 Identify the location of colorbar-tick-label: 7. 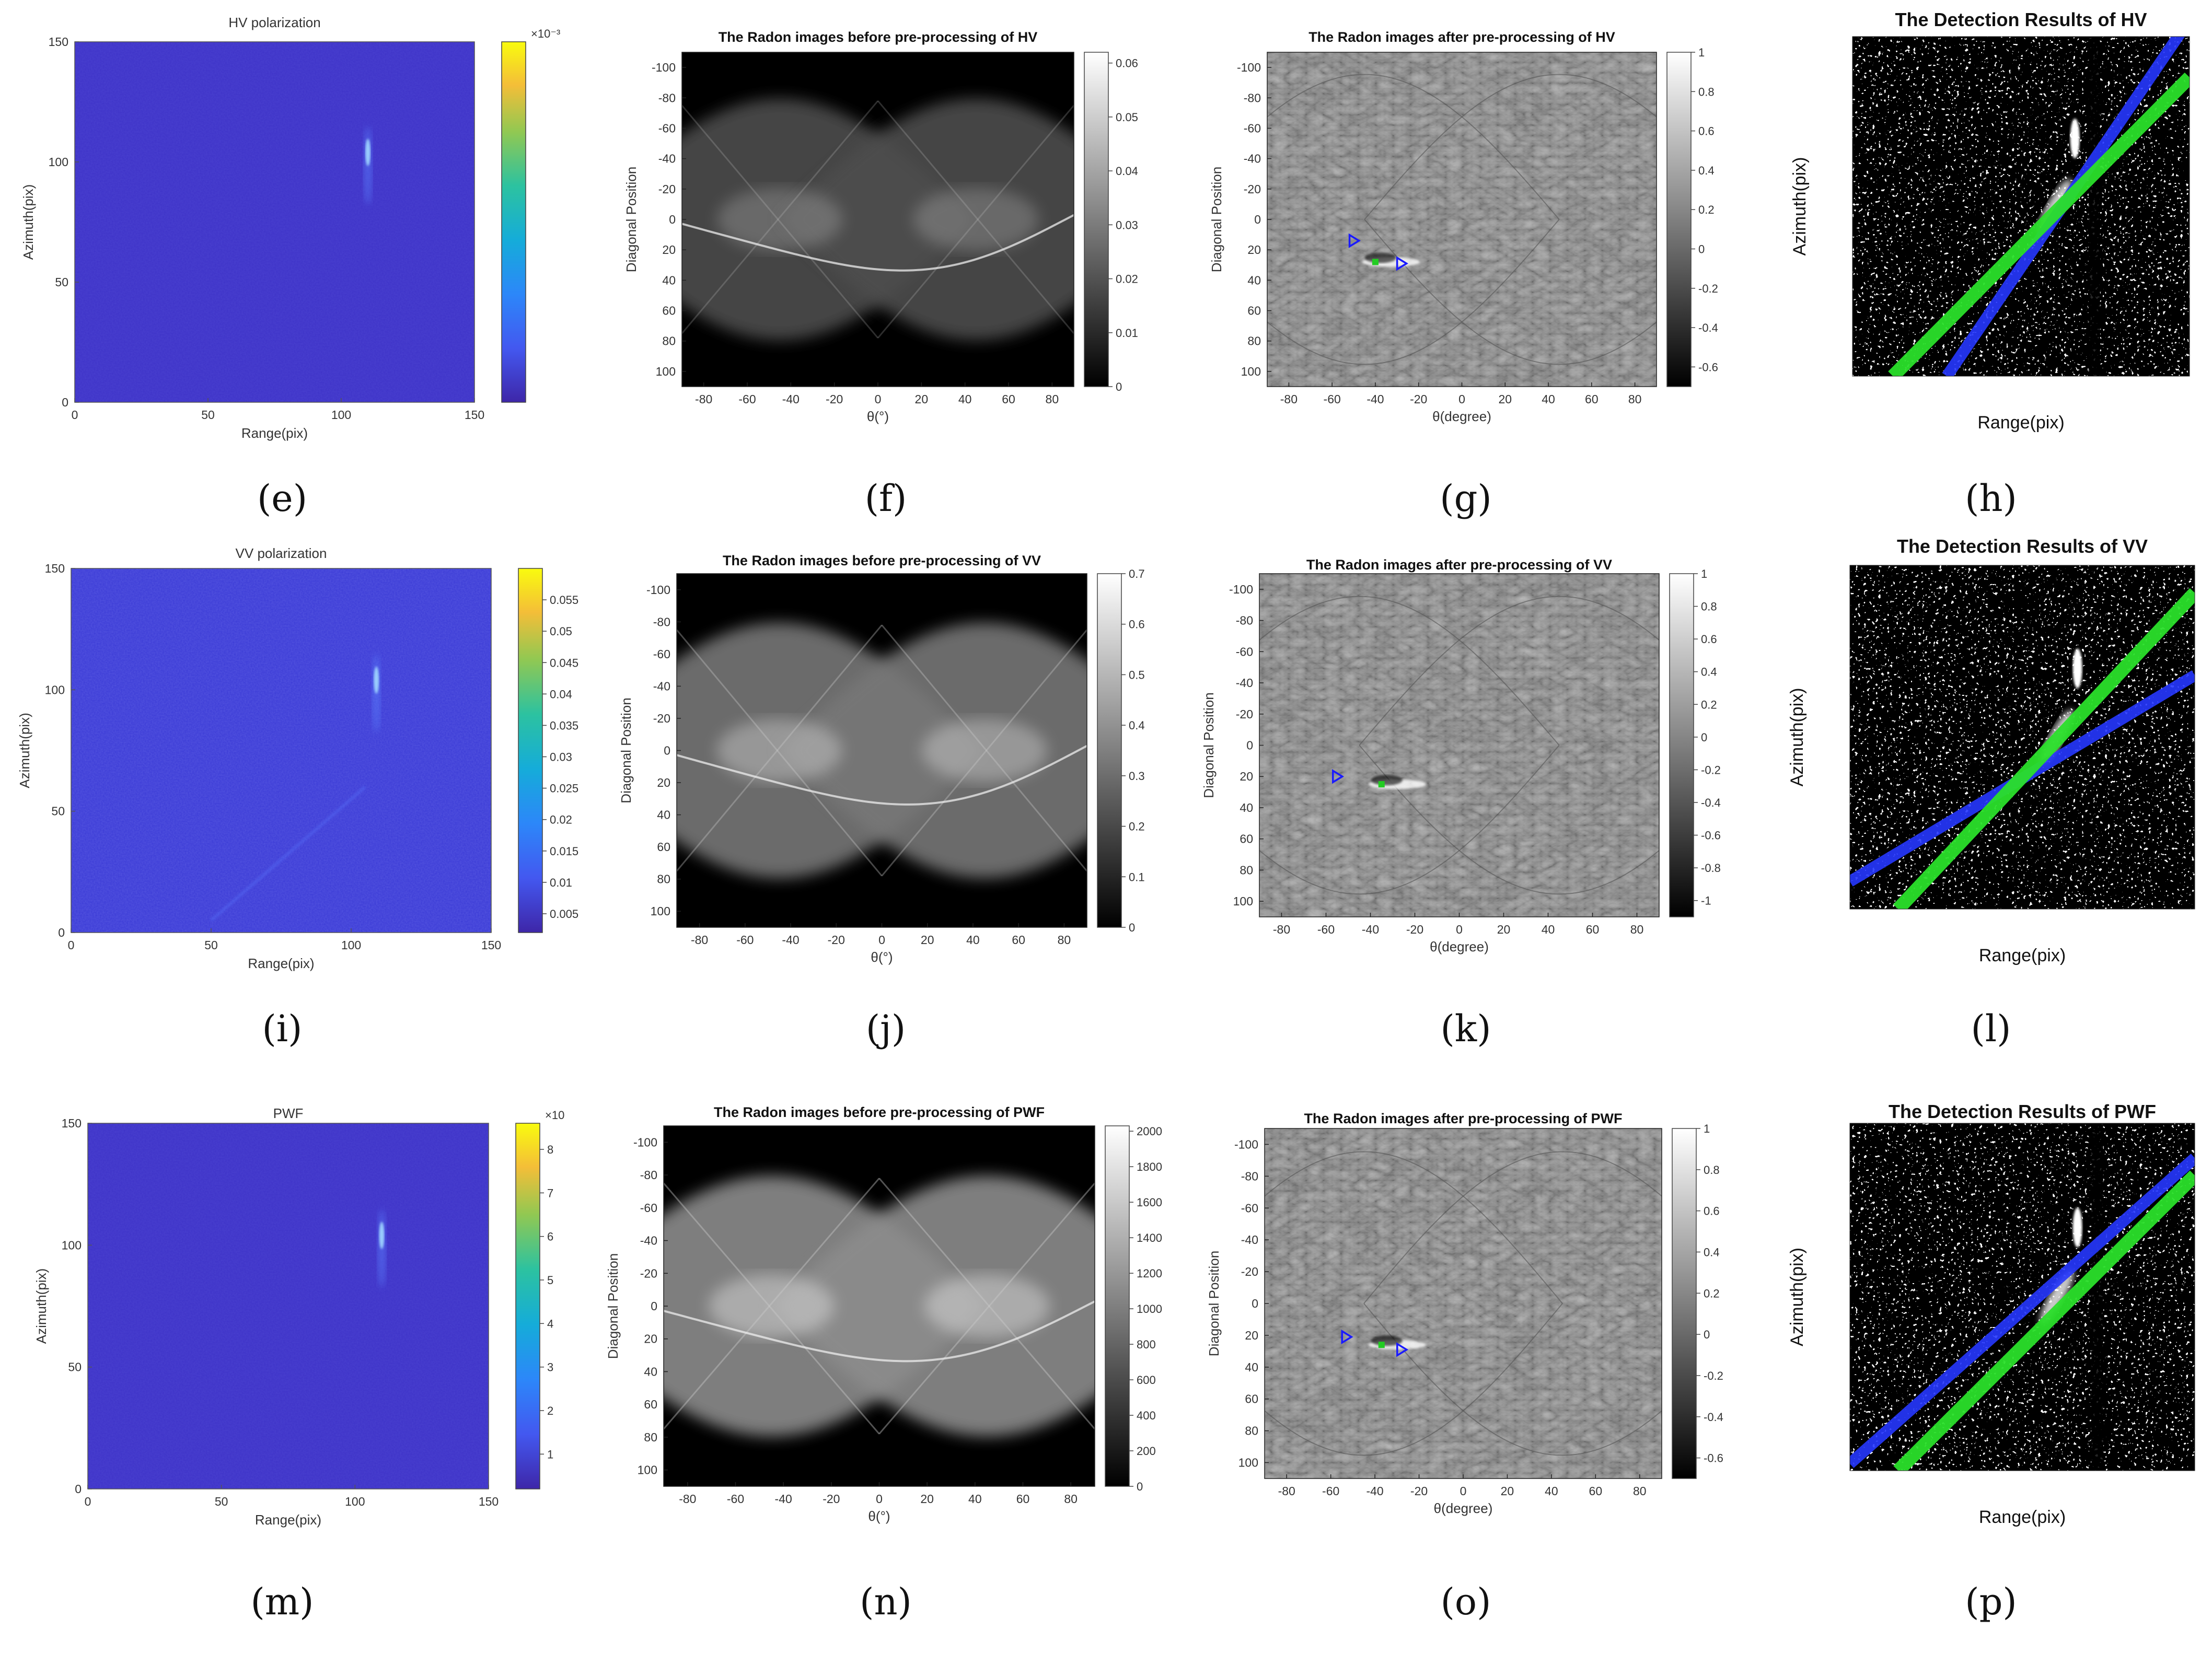
(550, 1193).